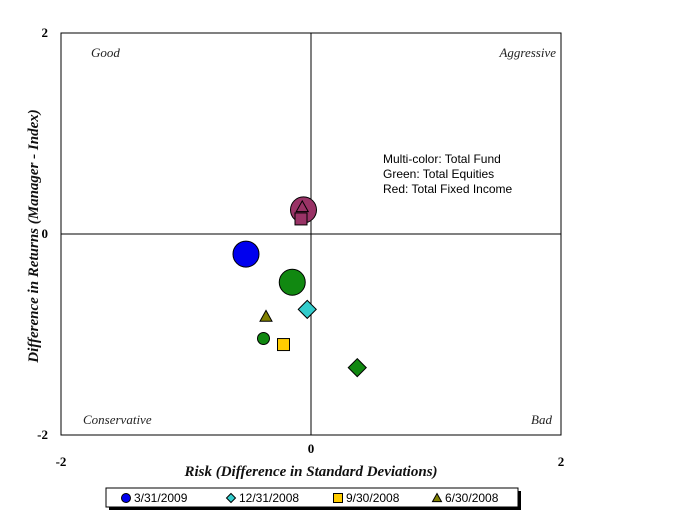  I want to click on y-tick-label-top: 2, so click(45, 32).